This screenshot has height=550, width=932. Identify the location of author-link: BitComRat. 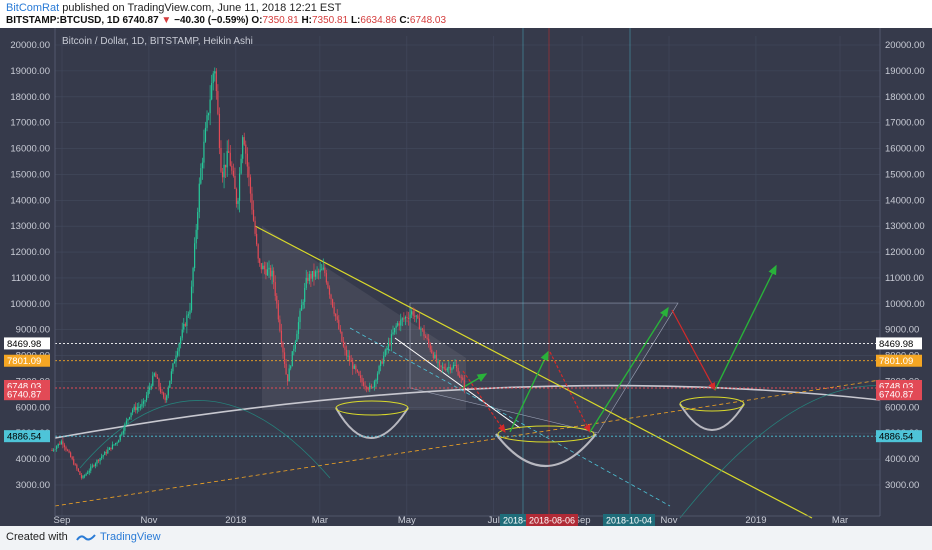
(33, 8).